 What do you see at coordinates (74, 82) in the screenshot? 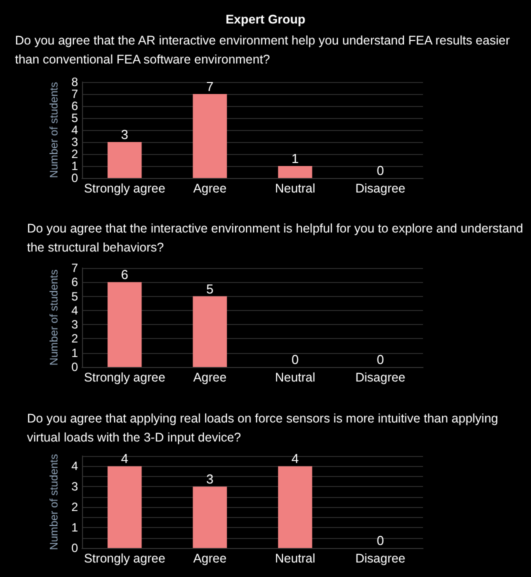
I see `y-tick-label: 8` at bounding box center [74, 82].